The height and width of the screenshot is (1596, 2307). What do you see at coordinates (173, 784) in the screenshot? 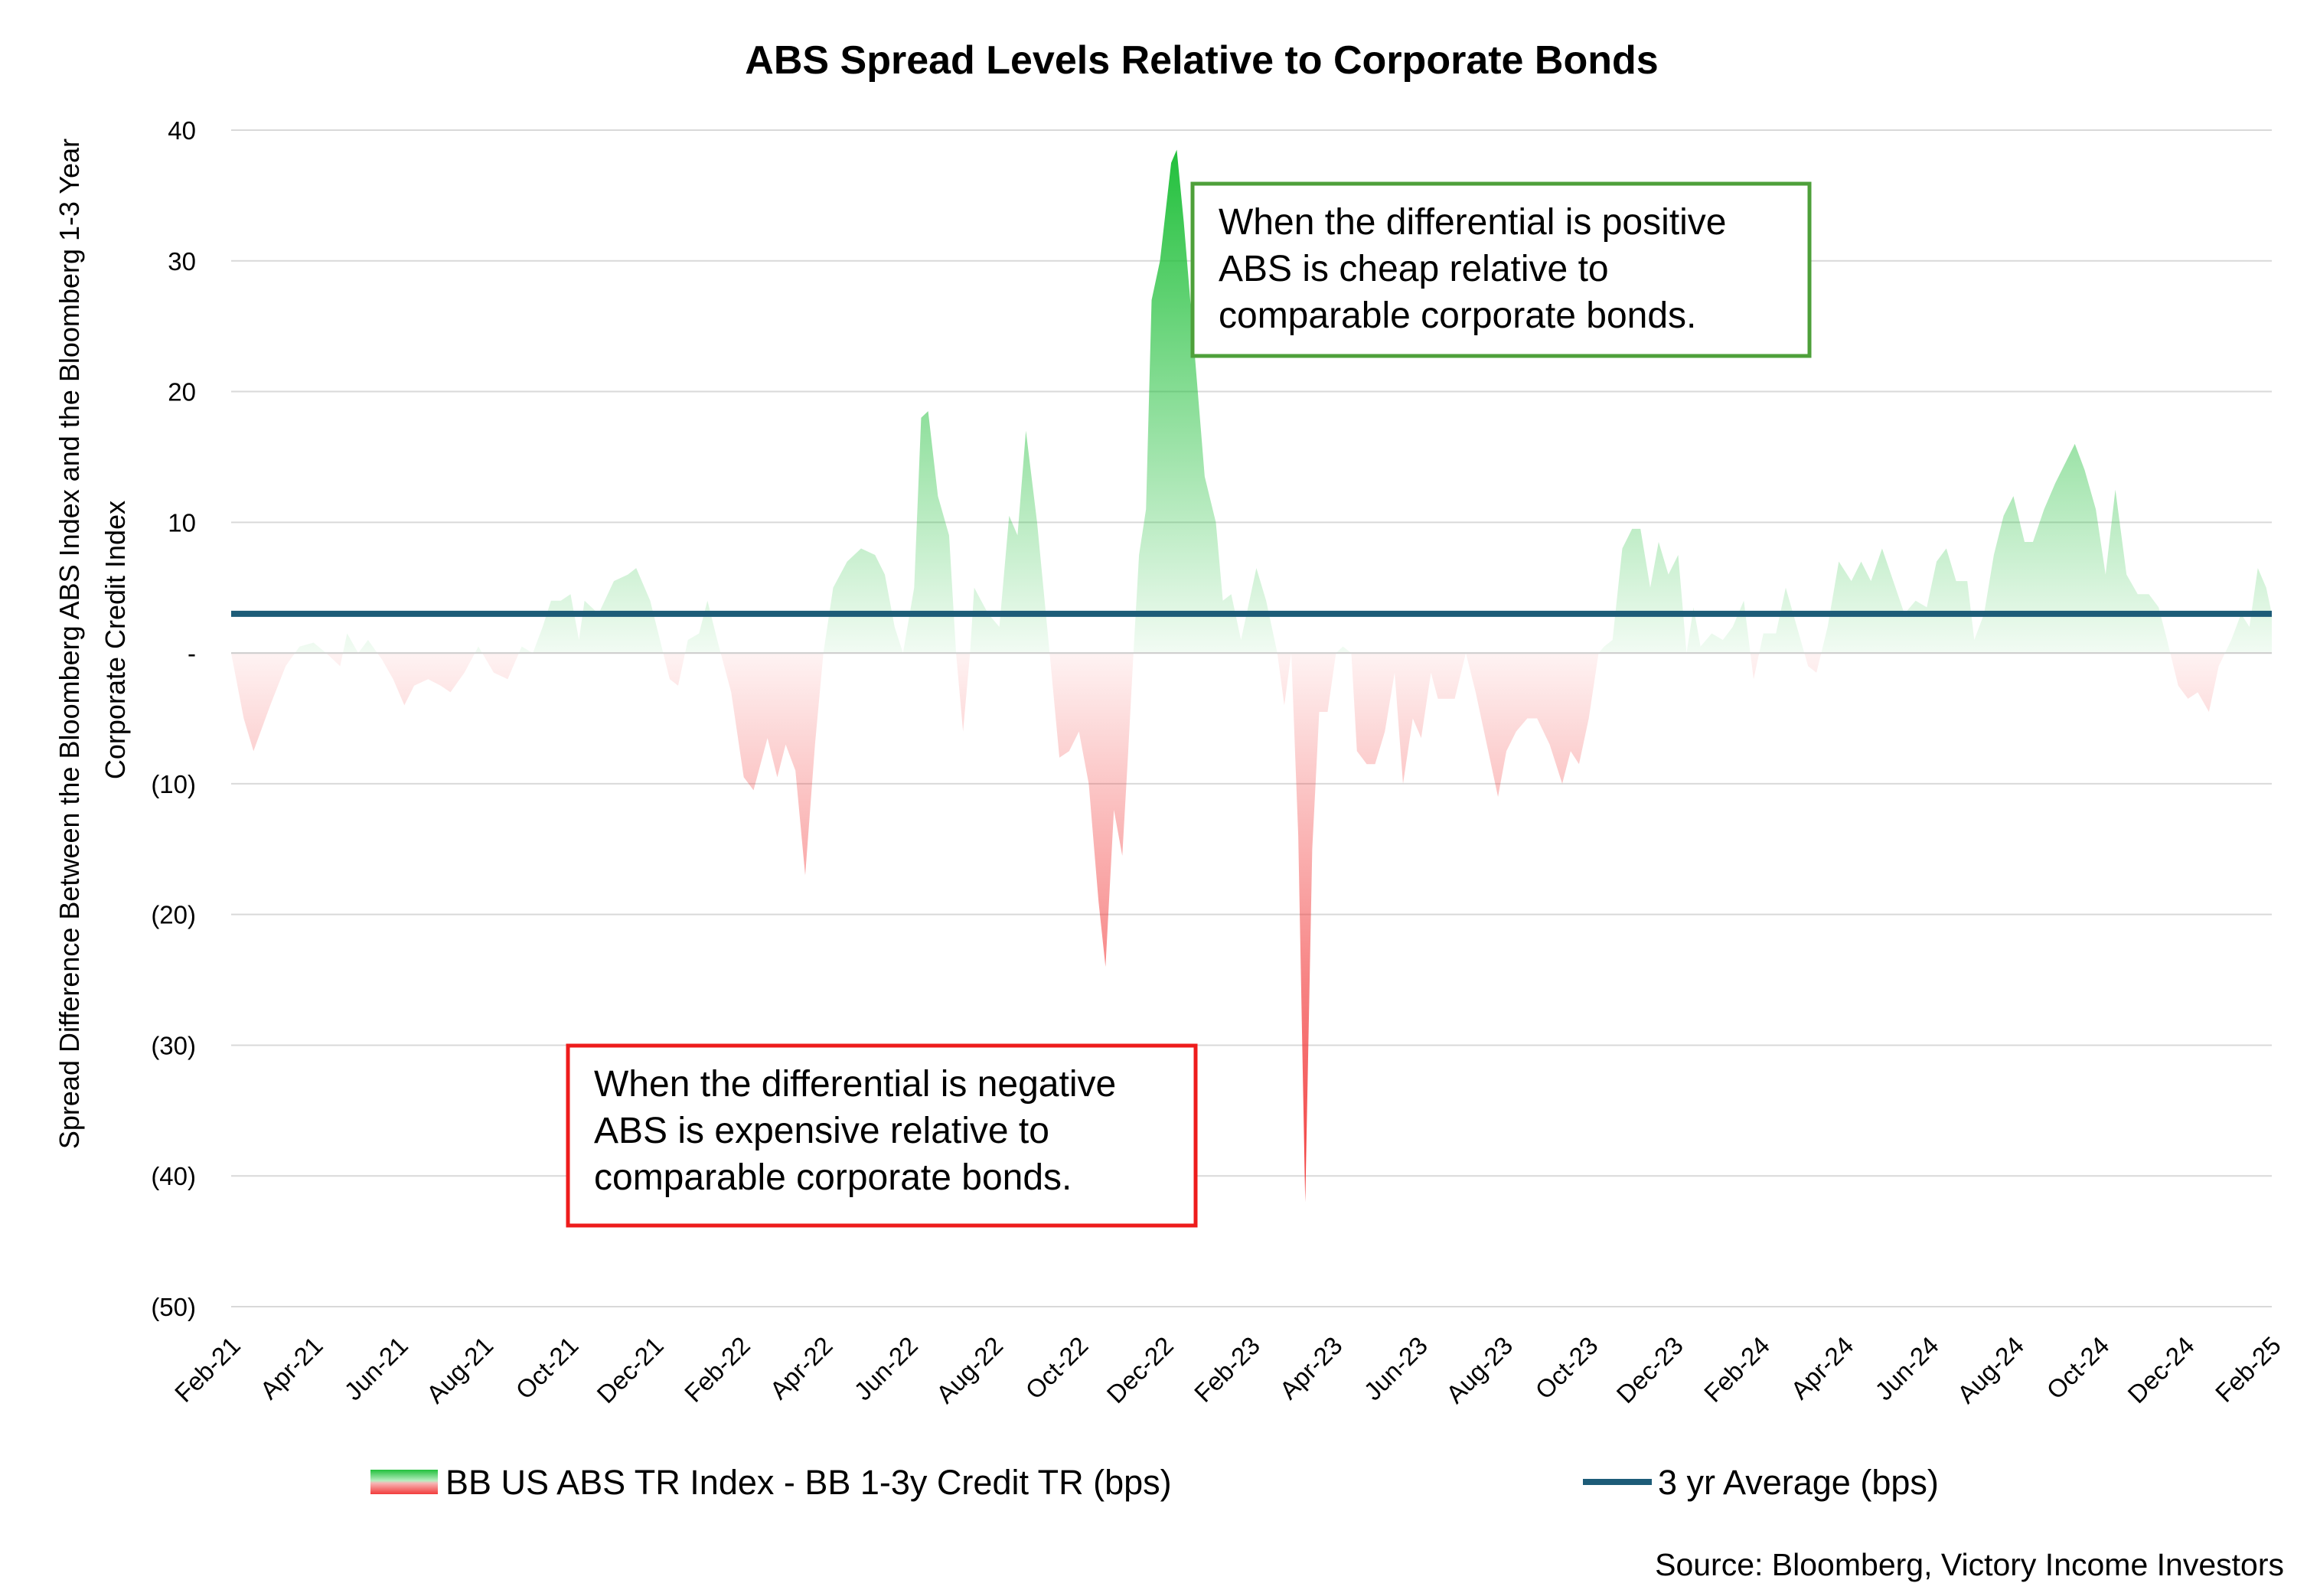
I see `y-tick-label: (10)` at bounding box center [173, 784].